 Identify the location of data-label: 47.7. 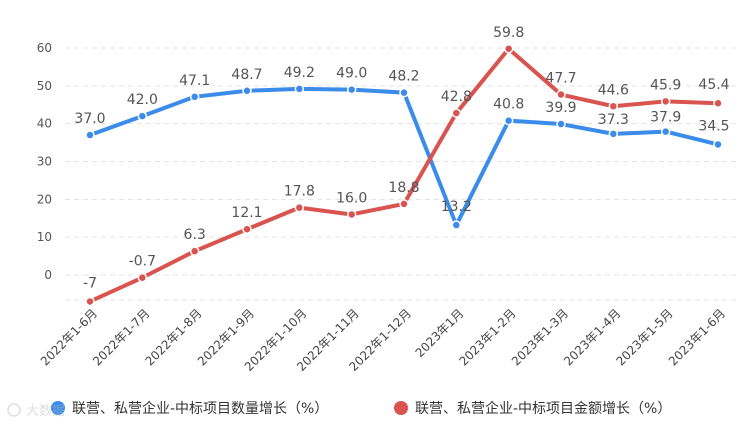
(560, 79).